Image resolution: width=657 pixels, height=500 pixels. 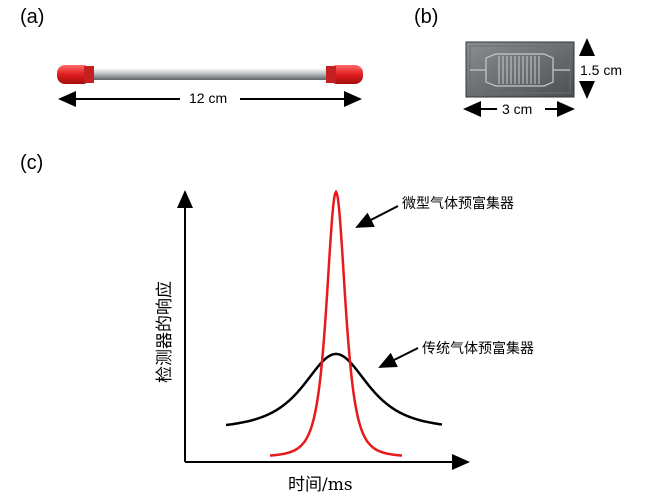 What do you see at coordinates (165, 332) in the screenshot?
I see `y-axis-label: 检测器的响应` at bounding box center [165, 332].